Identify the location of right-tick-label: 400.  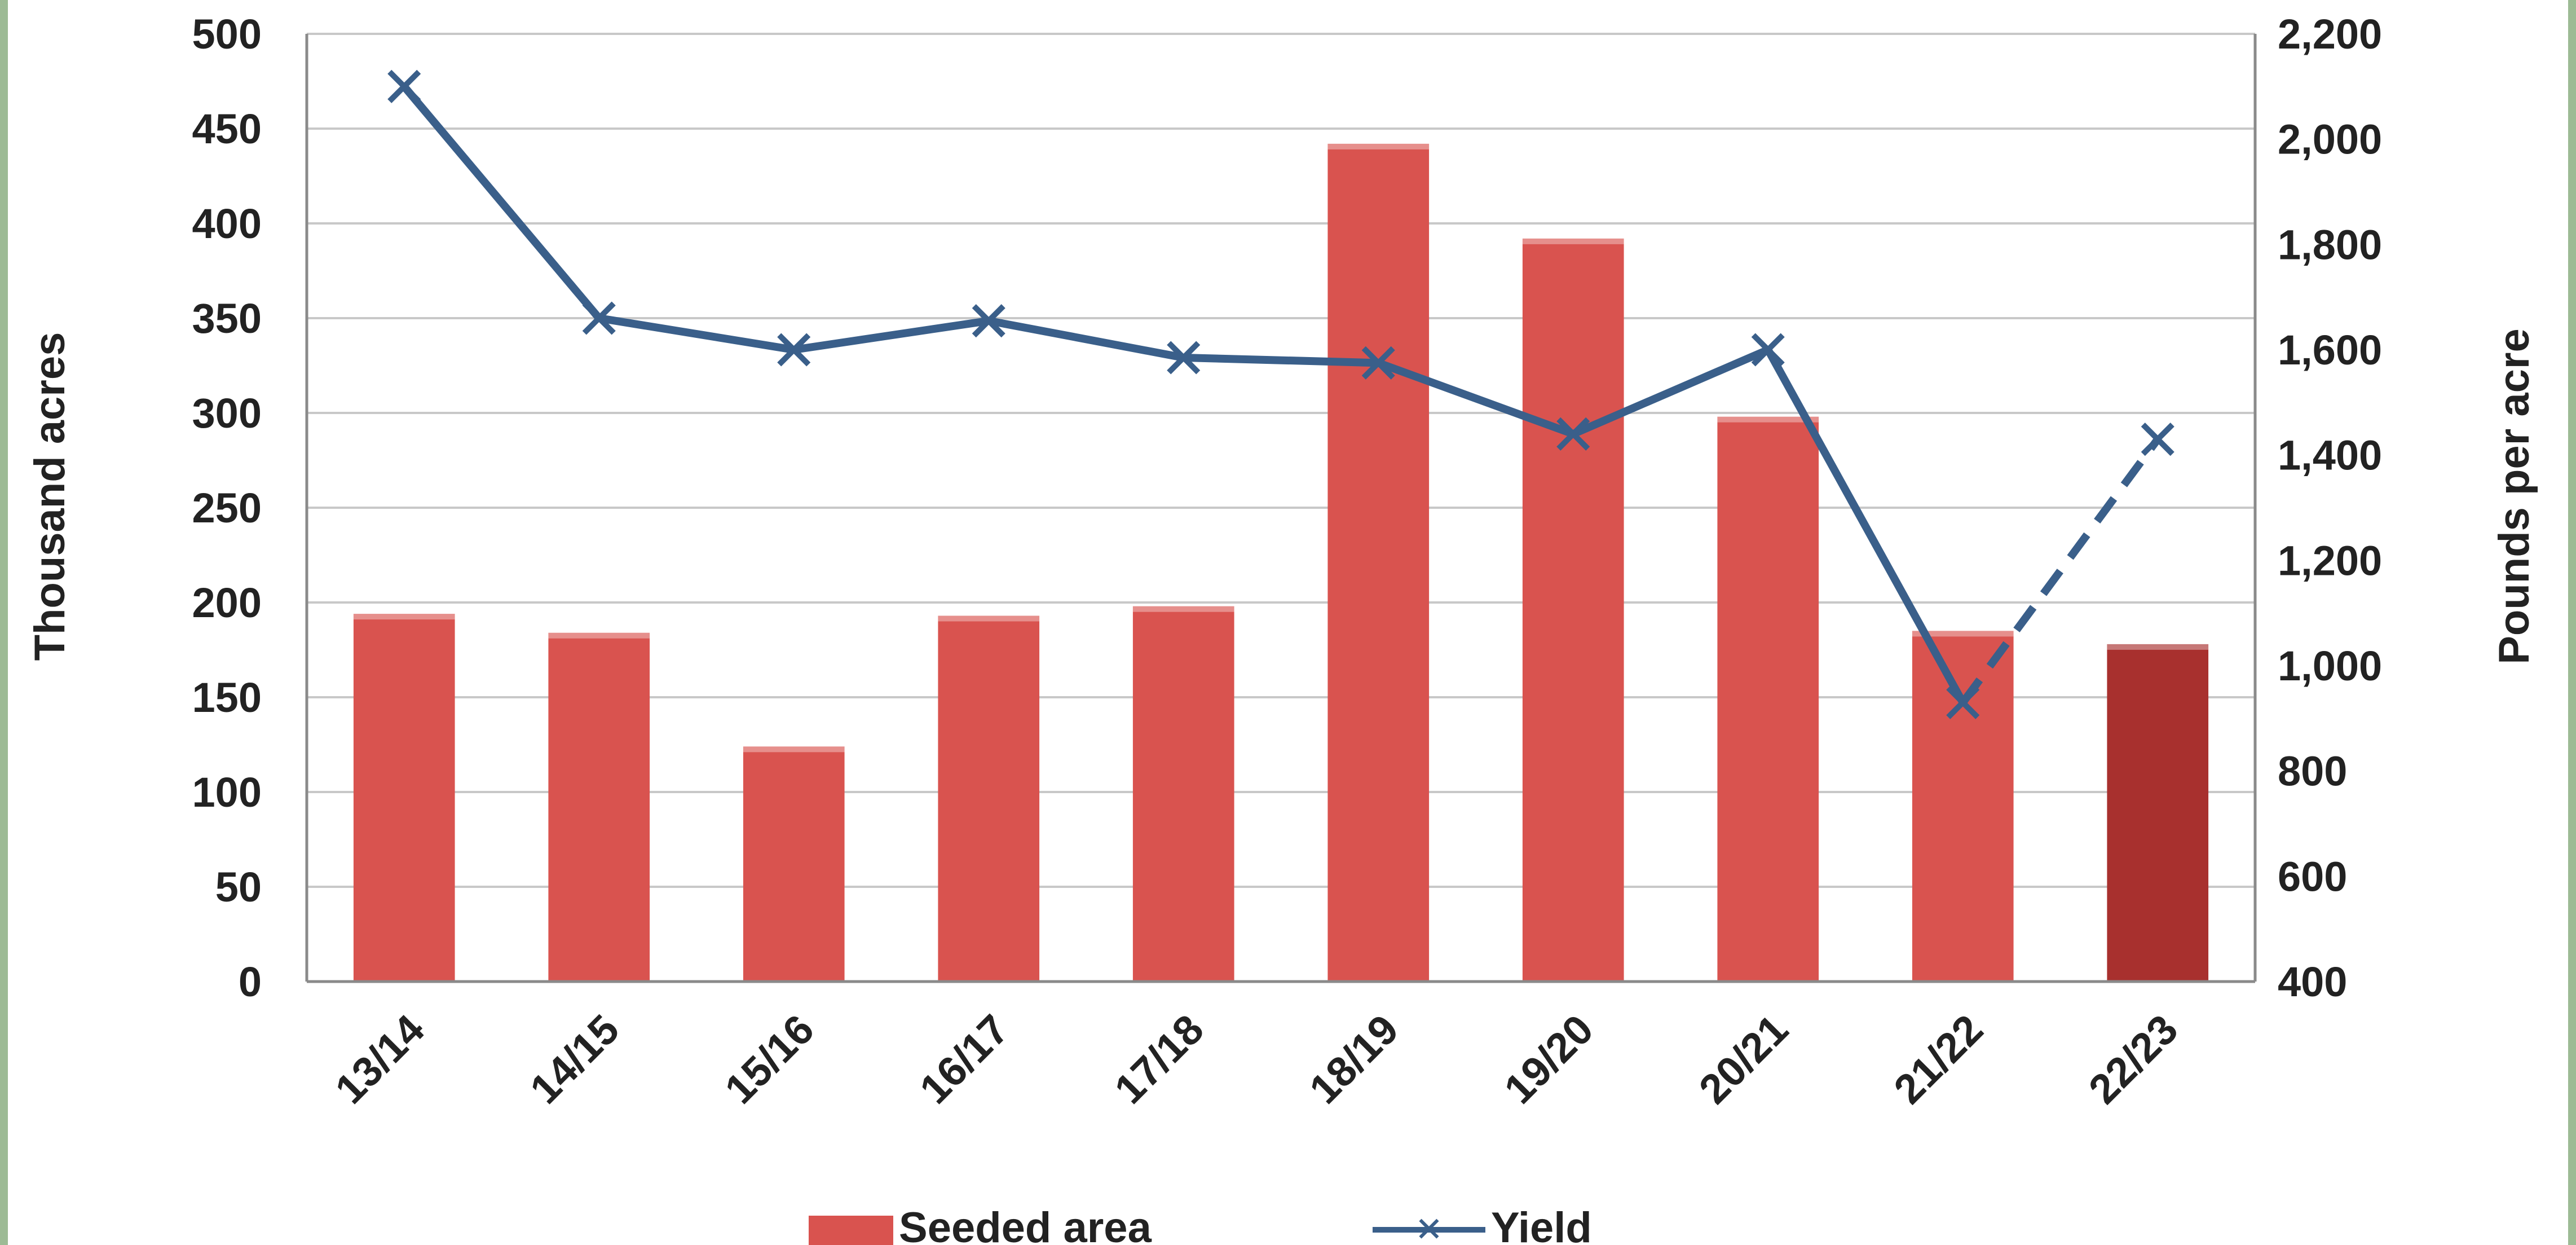
(2312, 981).